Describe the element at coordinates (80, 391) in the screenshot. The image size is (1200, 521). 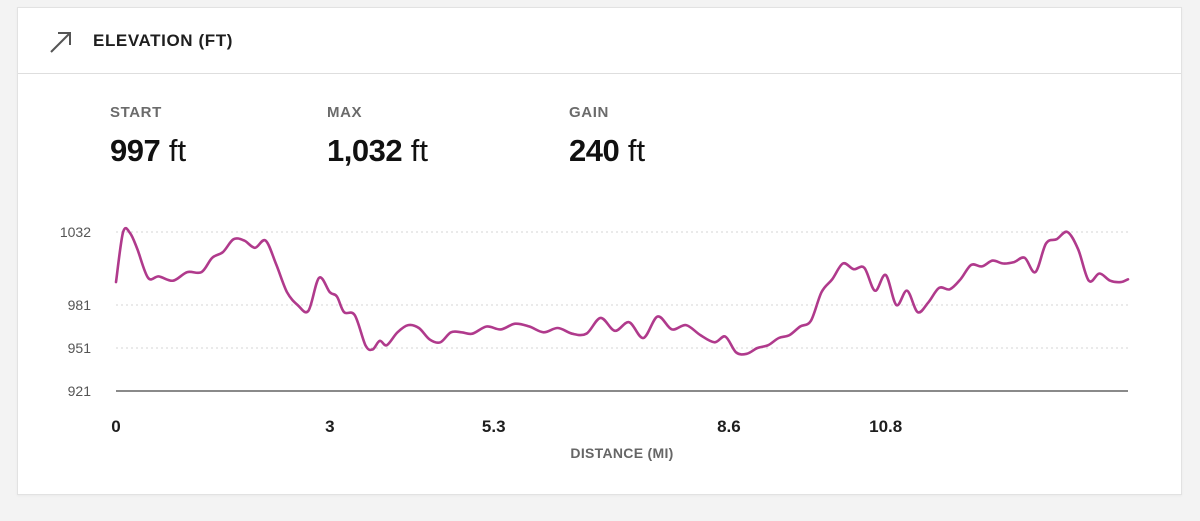
I see `y-tick-label: 921` at that location.